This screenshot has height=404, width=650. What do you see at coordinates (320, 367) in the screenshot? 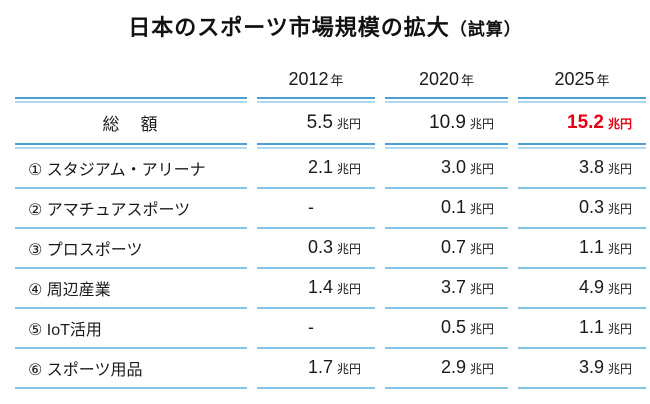
I see `value-number: 1.7` at bounding box center [320, 367].